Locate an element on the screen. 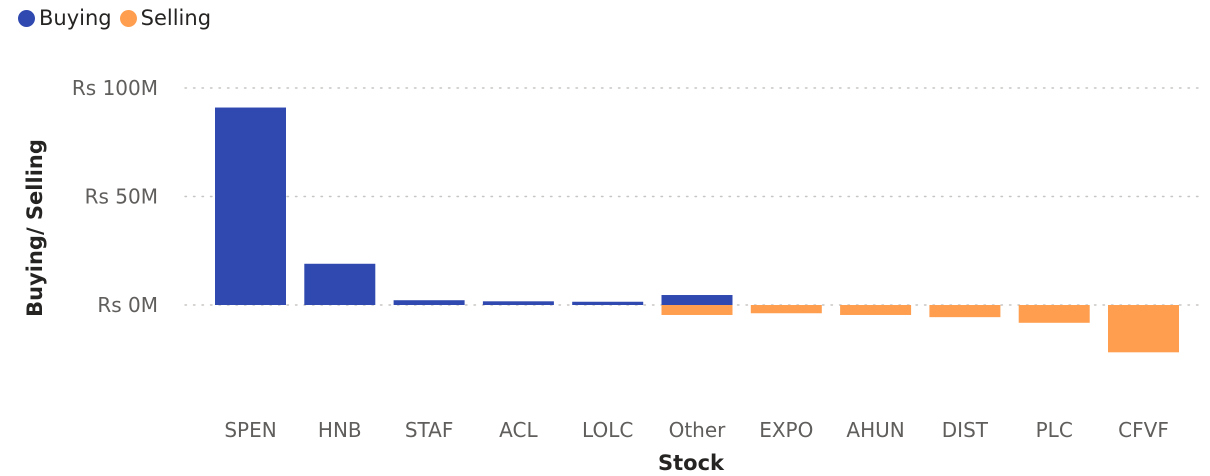 This screenshot has height=476, width=1210. x-tick-label: Other is located at coordinates (698, 430).